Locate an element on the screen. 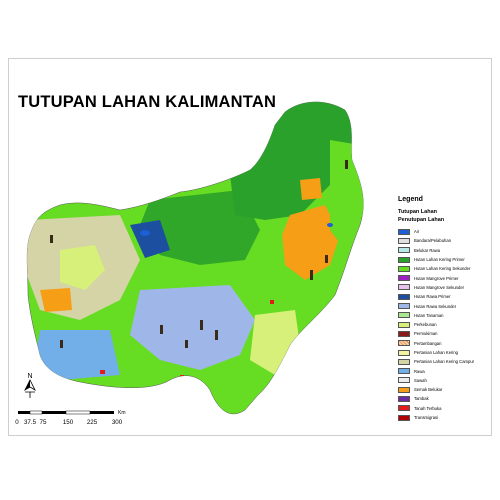 The height and width of the screenshot is (500, 500). legend-item: Hutan Lahan Kering Sekunder is located at coordinates (445, 268).